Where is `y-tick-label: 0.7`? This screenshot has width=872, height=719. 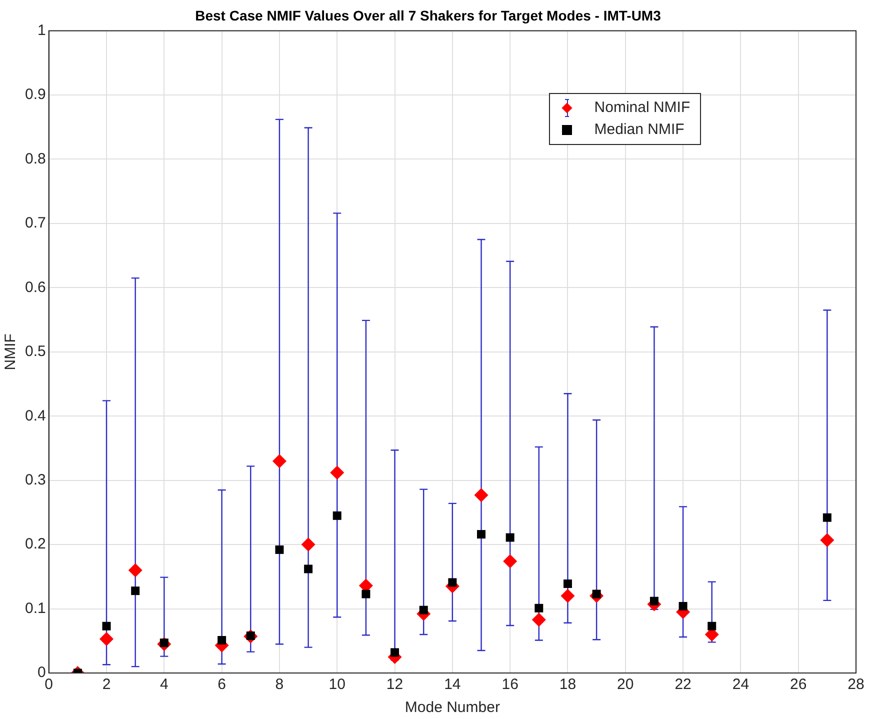
y-tick-label: 0.7 is located at coordinates (35, 223).